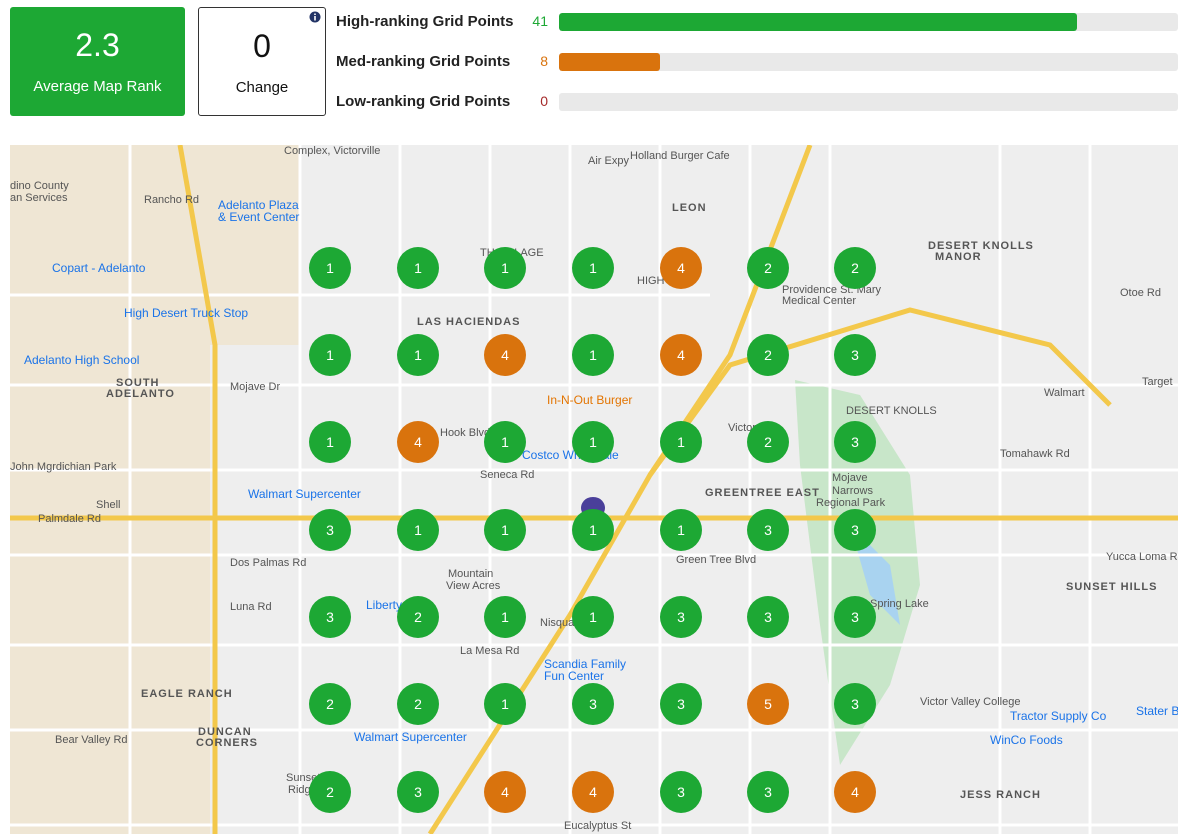 Image resolution: width=1200 pixels, height=834 pixels. What do you see at coordinates (39, 198) in the screenshot?
I see `map-label: an Services` at bounding box center [39, 198].